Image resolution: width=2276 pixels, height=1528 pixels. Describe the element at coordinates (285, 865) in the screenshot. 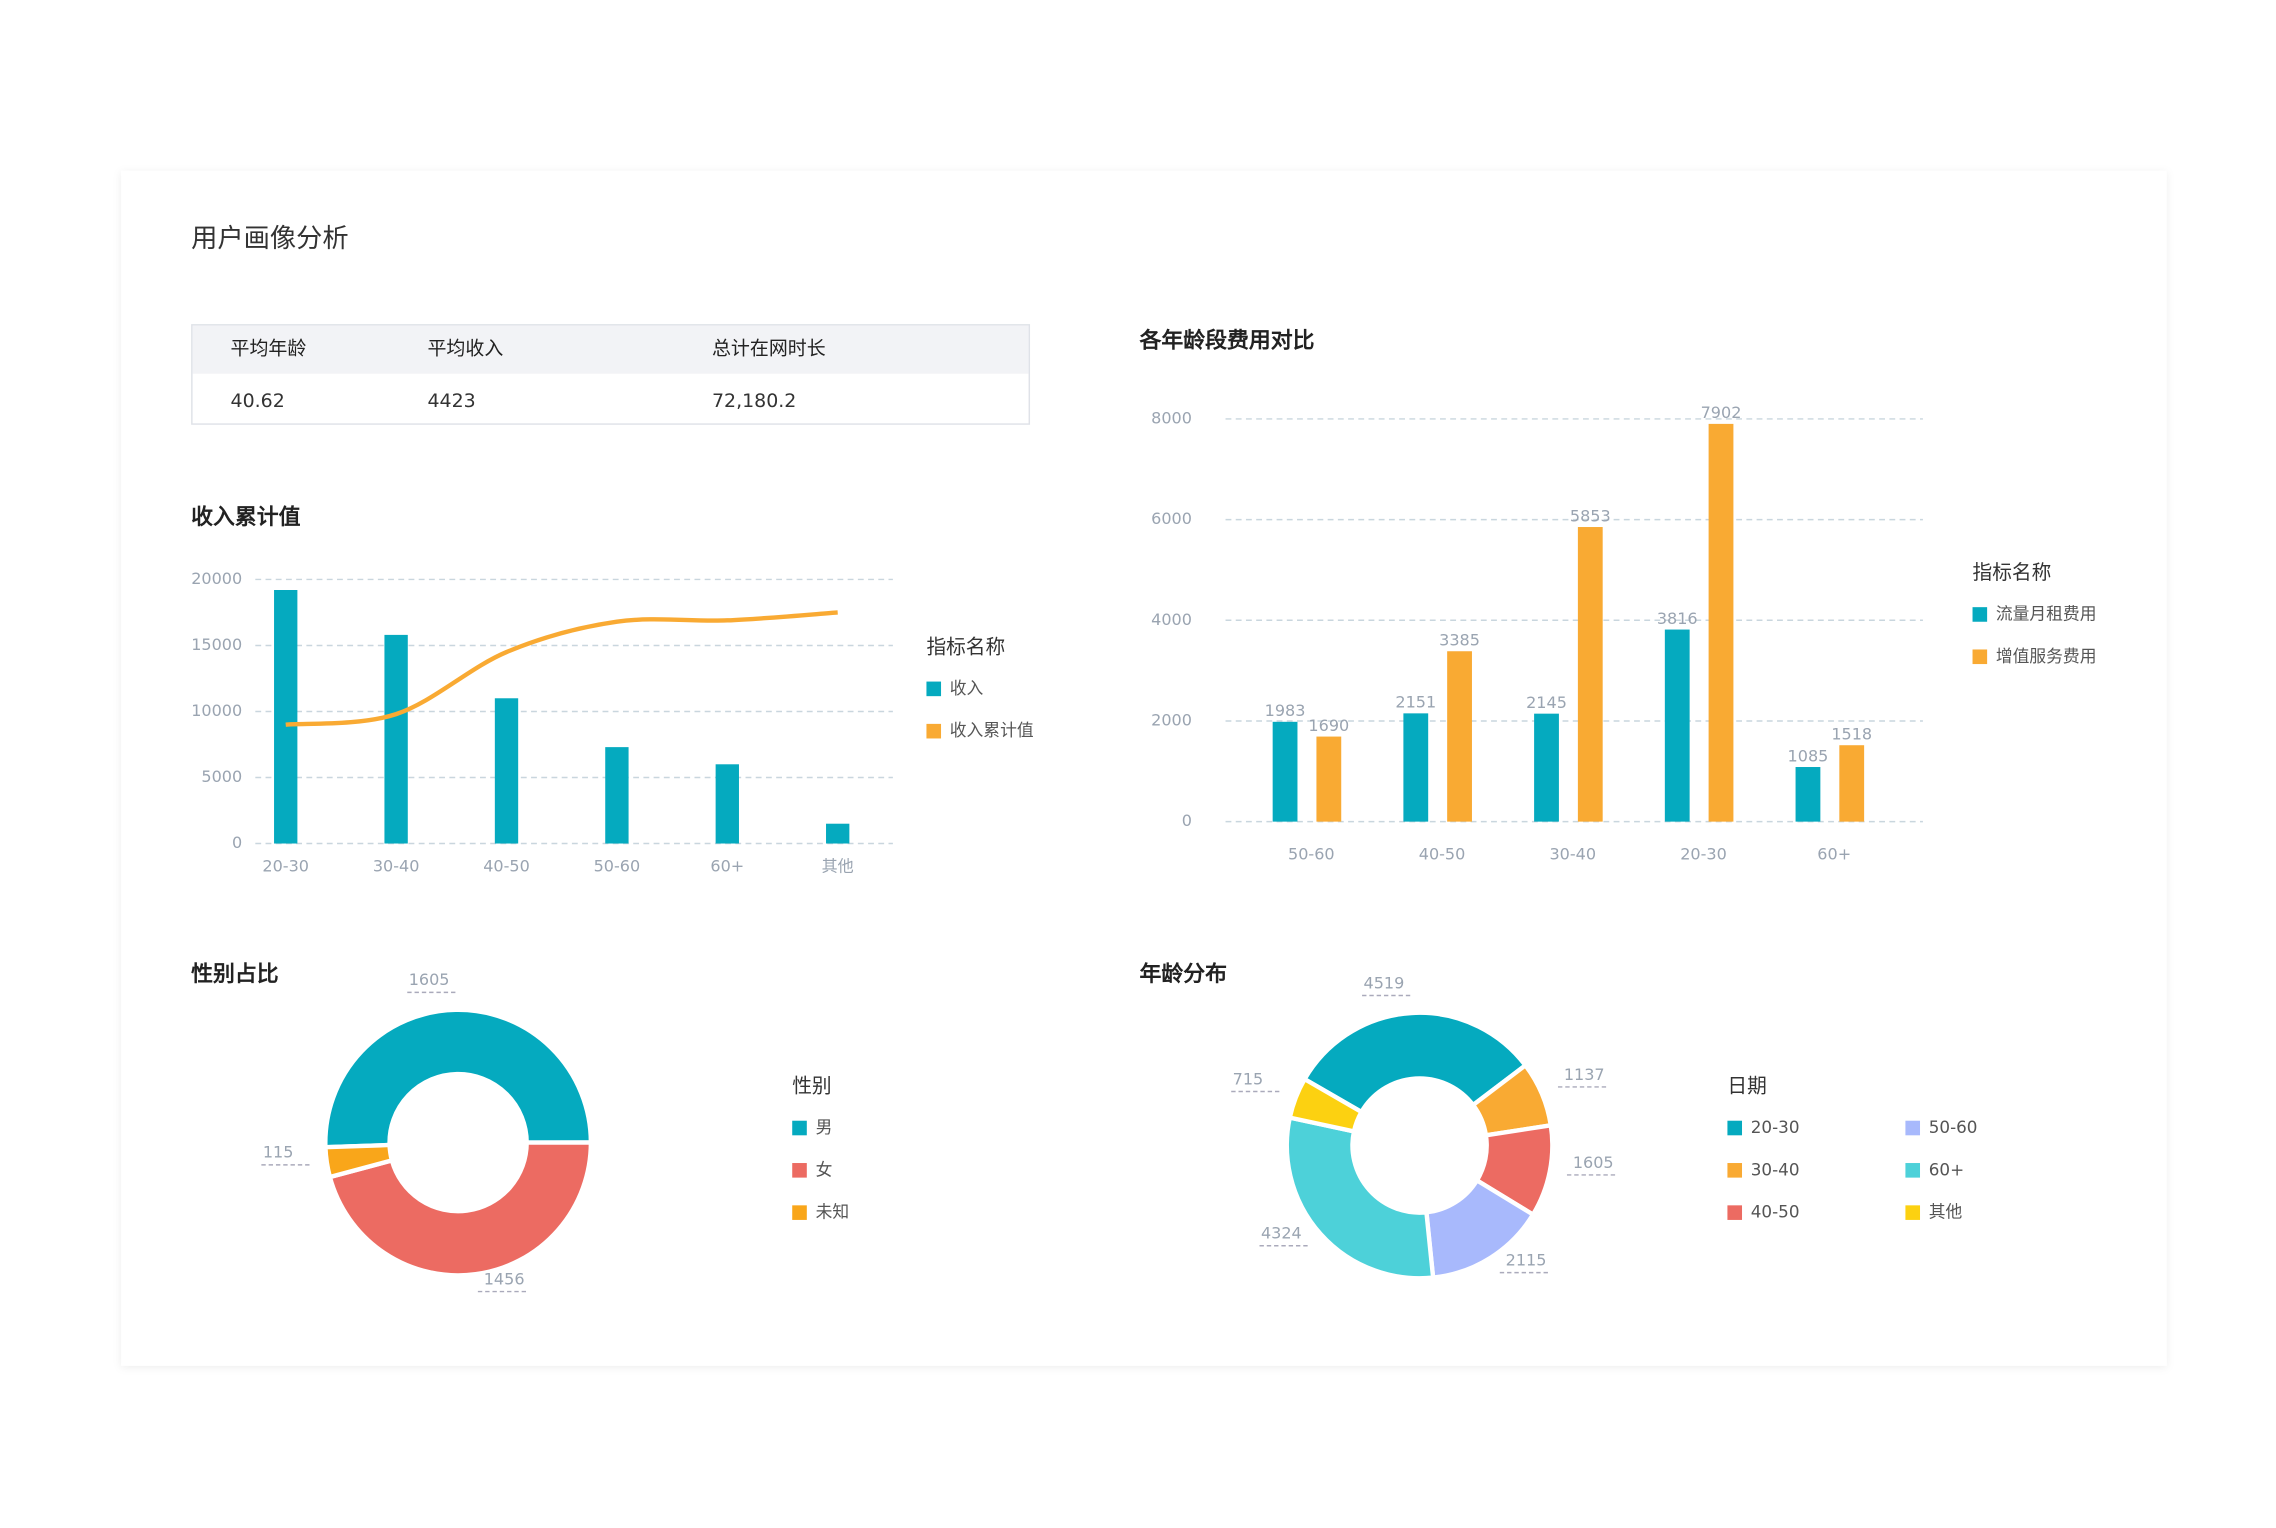

I see `x-tick-label: 20-30` at that location.